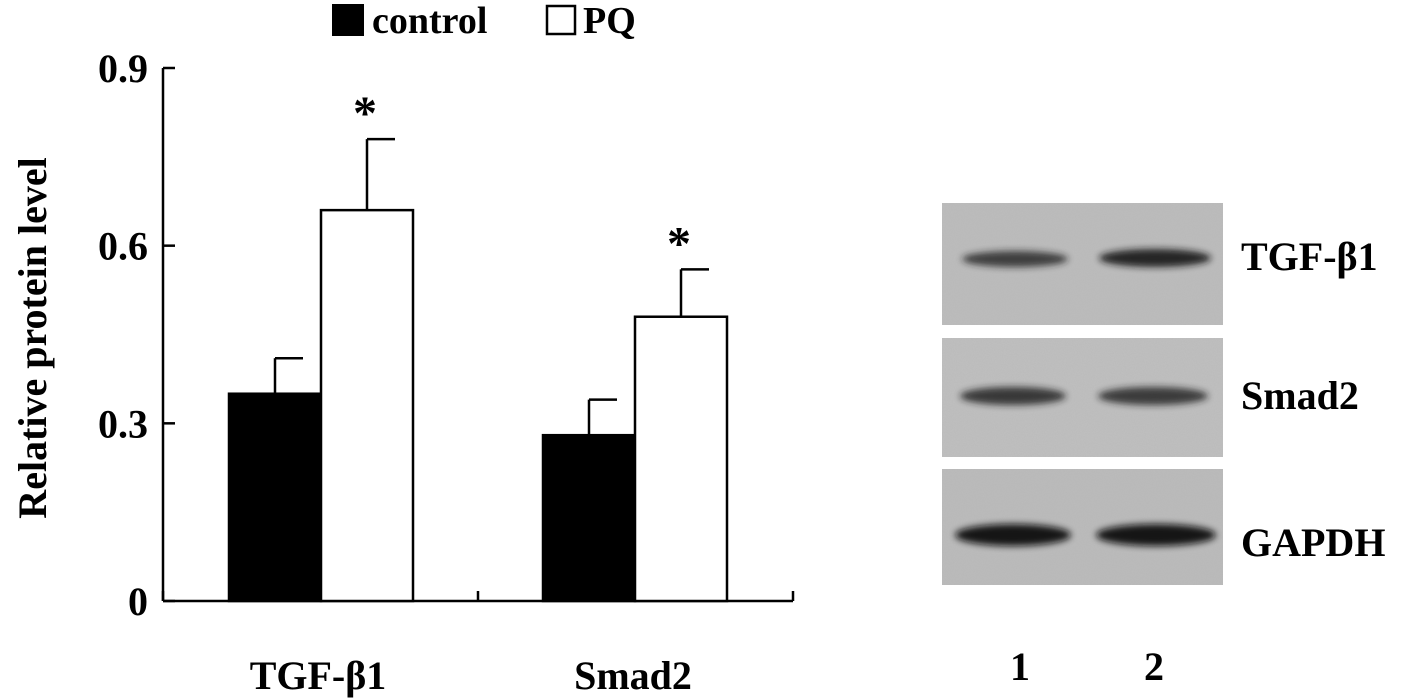 This screenshot has height=698, width=1418. I want to click on blot-row-smad2: Smad2, so click(1150, 397).